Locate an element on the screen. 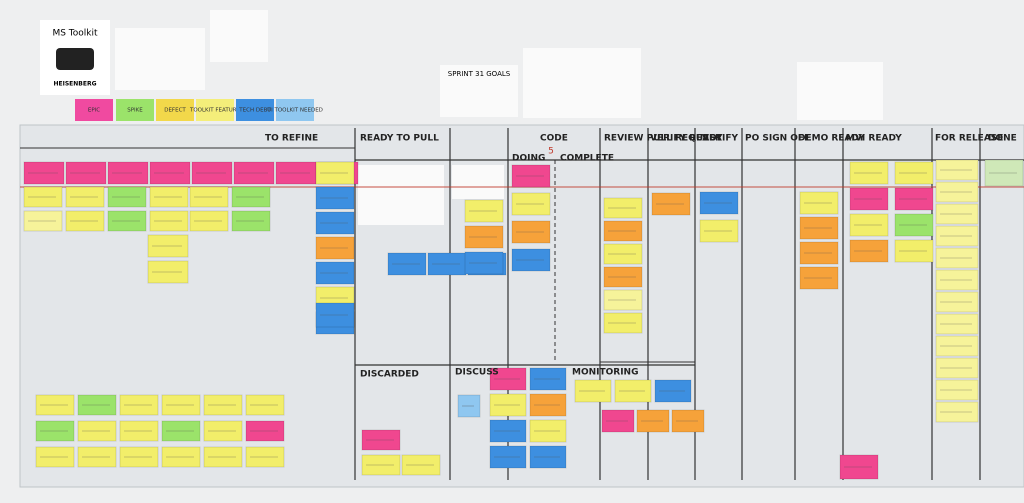 The width and height of the screenshot is (1024, 503). sub-column: COMPLETE is located at coordinates (587, 159).